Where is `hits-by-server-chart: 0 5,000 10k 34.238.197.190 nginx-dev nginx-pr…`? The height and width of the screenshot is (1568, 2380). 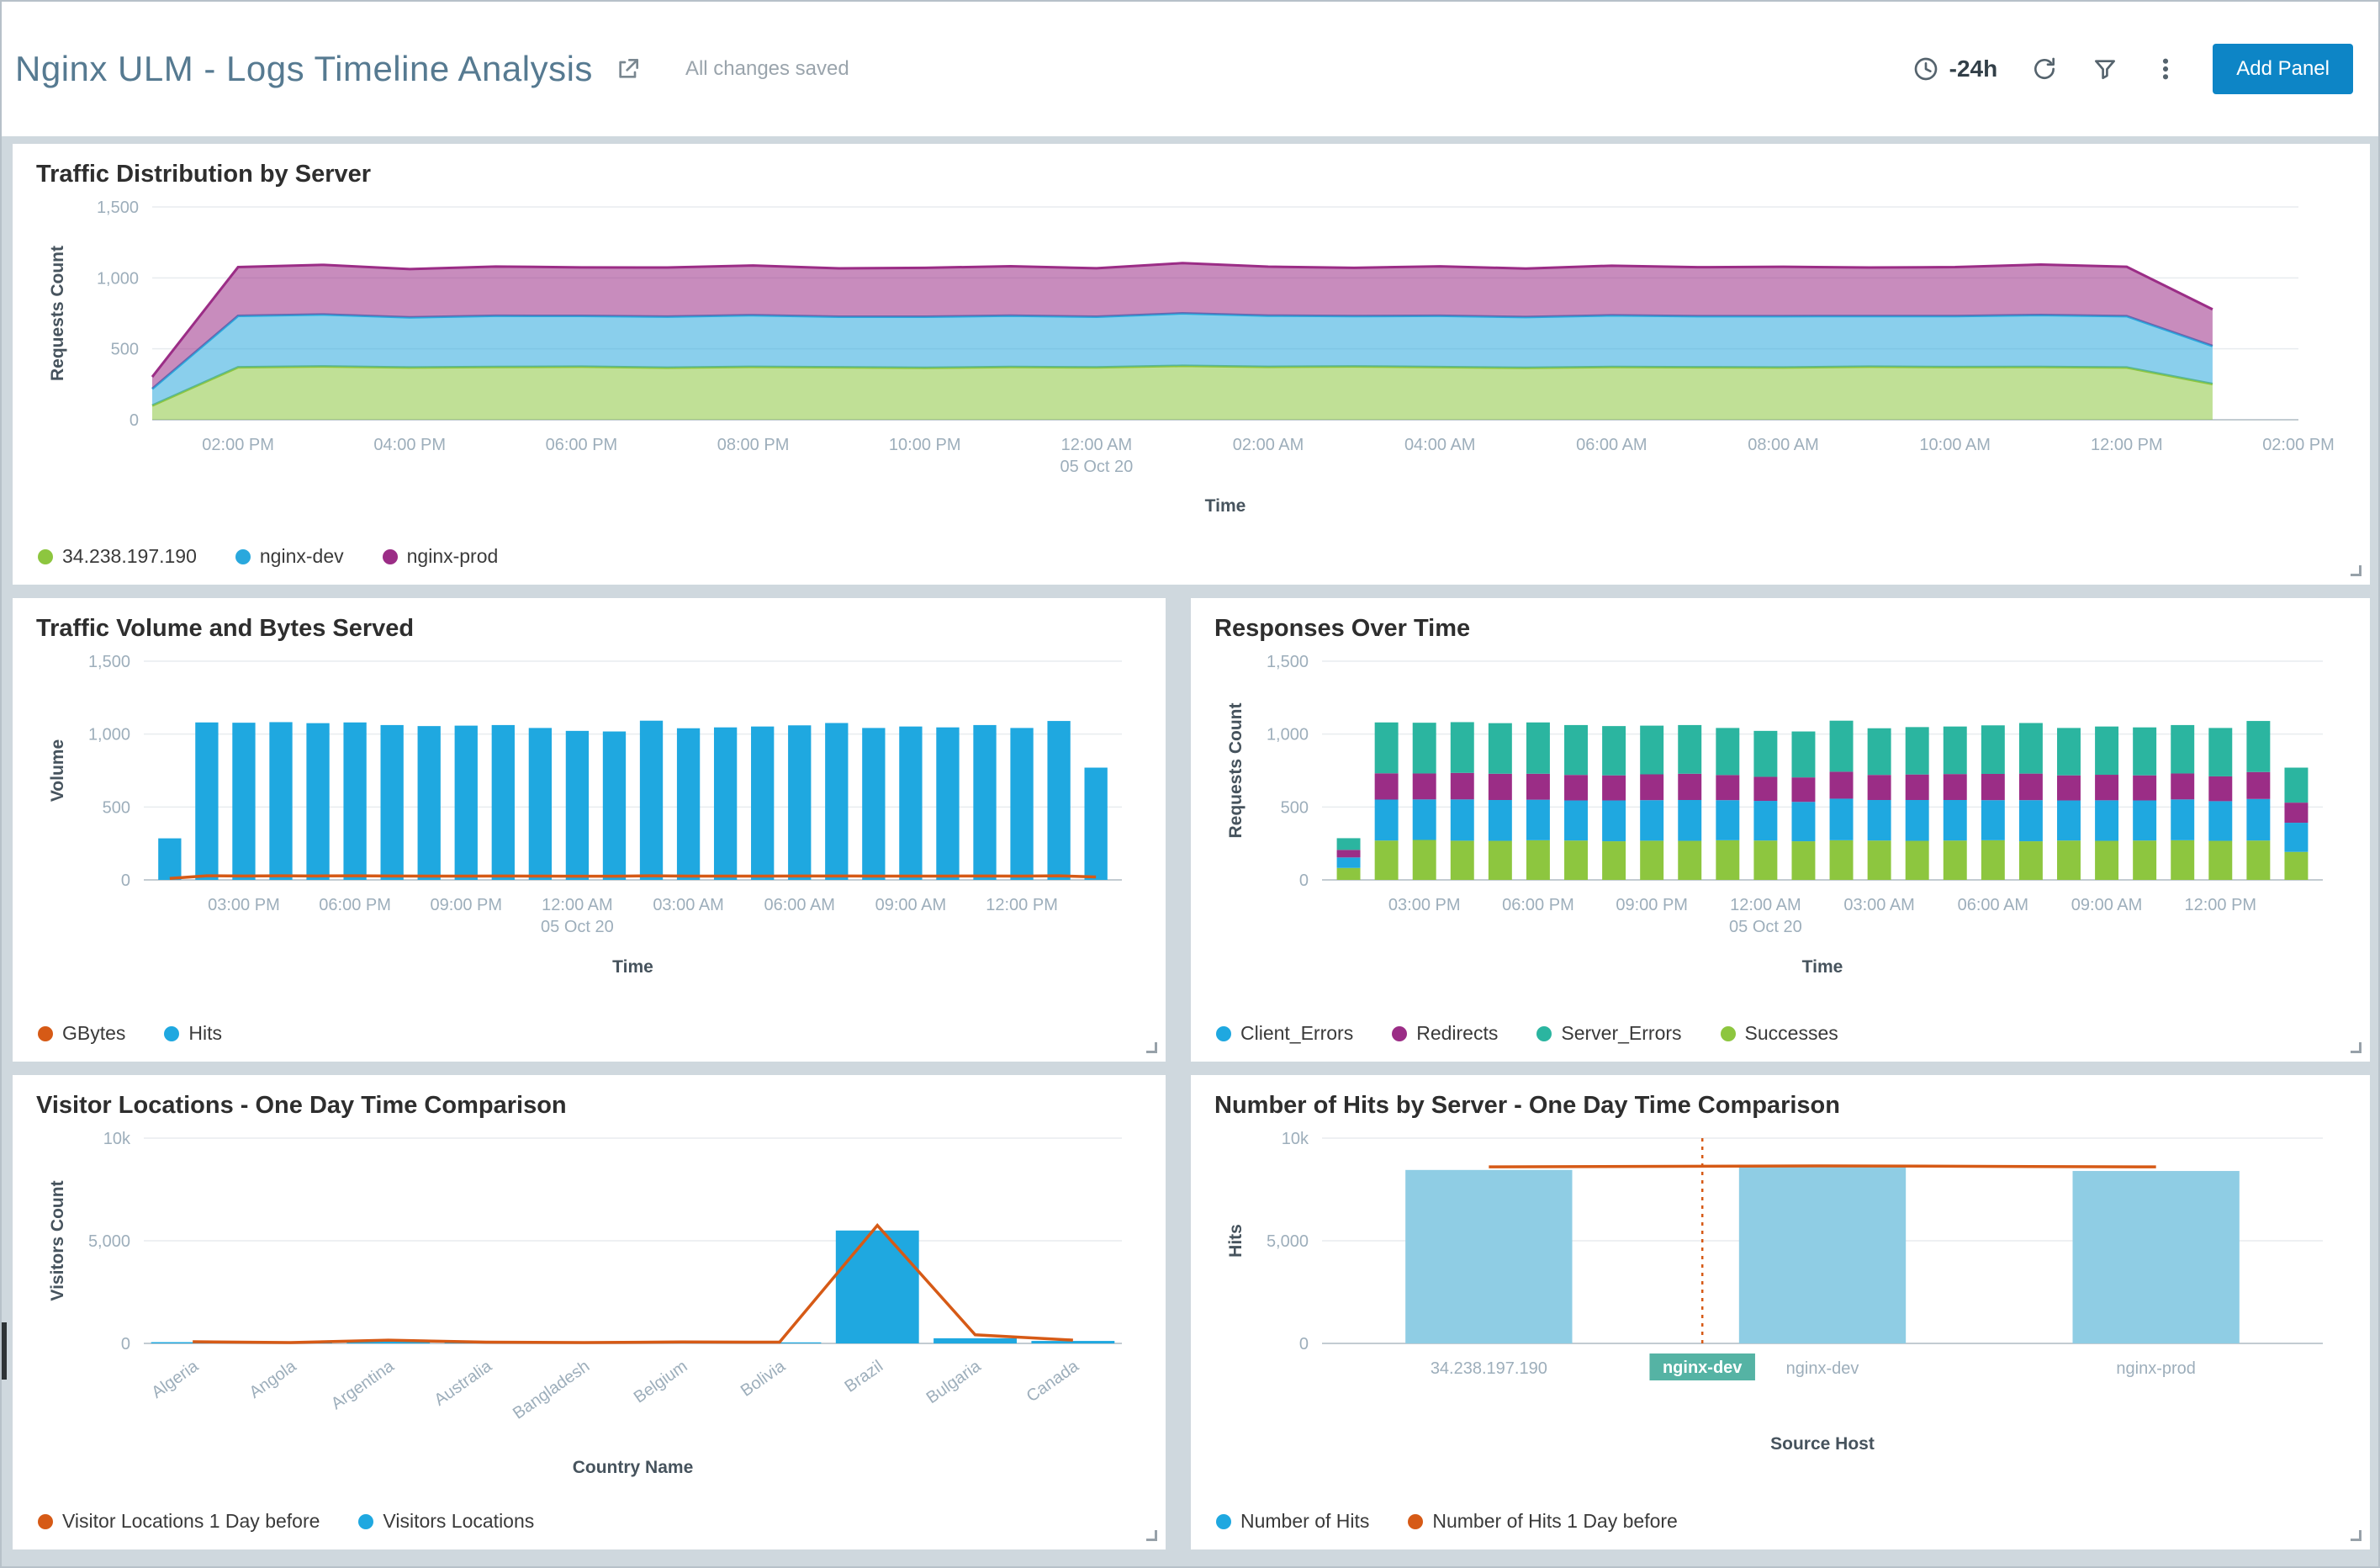 hits-by-server-chart: 0 5,000 10k 34.238.197.190 nginx-dev nginx-pr… is located at coordinates (1791, 1296).